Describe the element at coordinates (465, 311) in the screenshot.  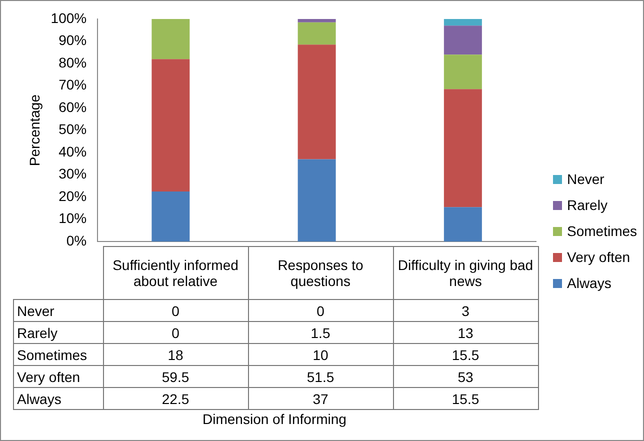
I see `data-label: 3` at that location.